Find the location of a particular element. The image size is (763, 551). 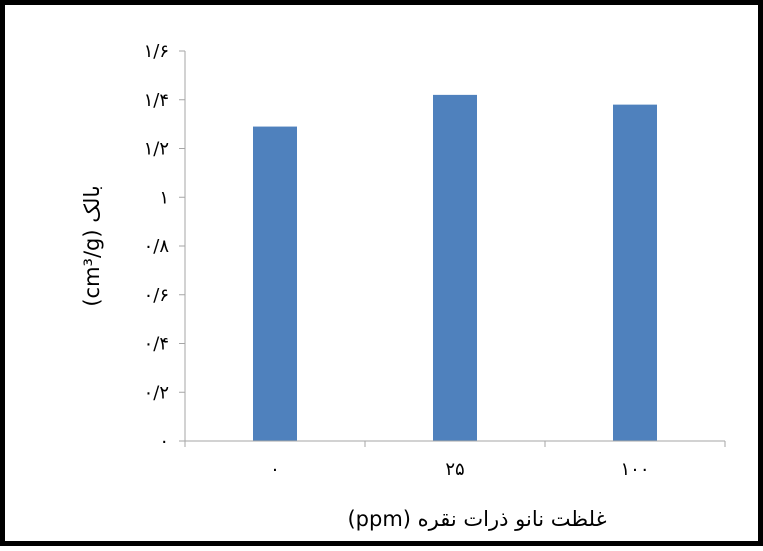

x-tick-label-1: ۲۵ is located at coordinates (454, 469).